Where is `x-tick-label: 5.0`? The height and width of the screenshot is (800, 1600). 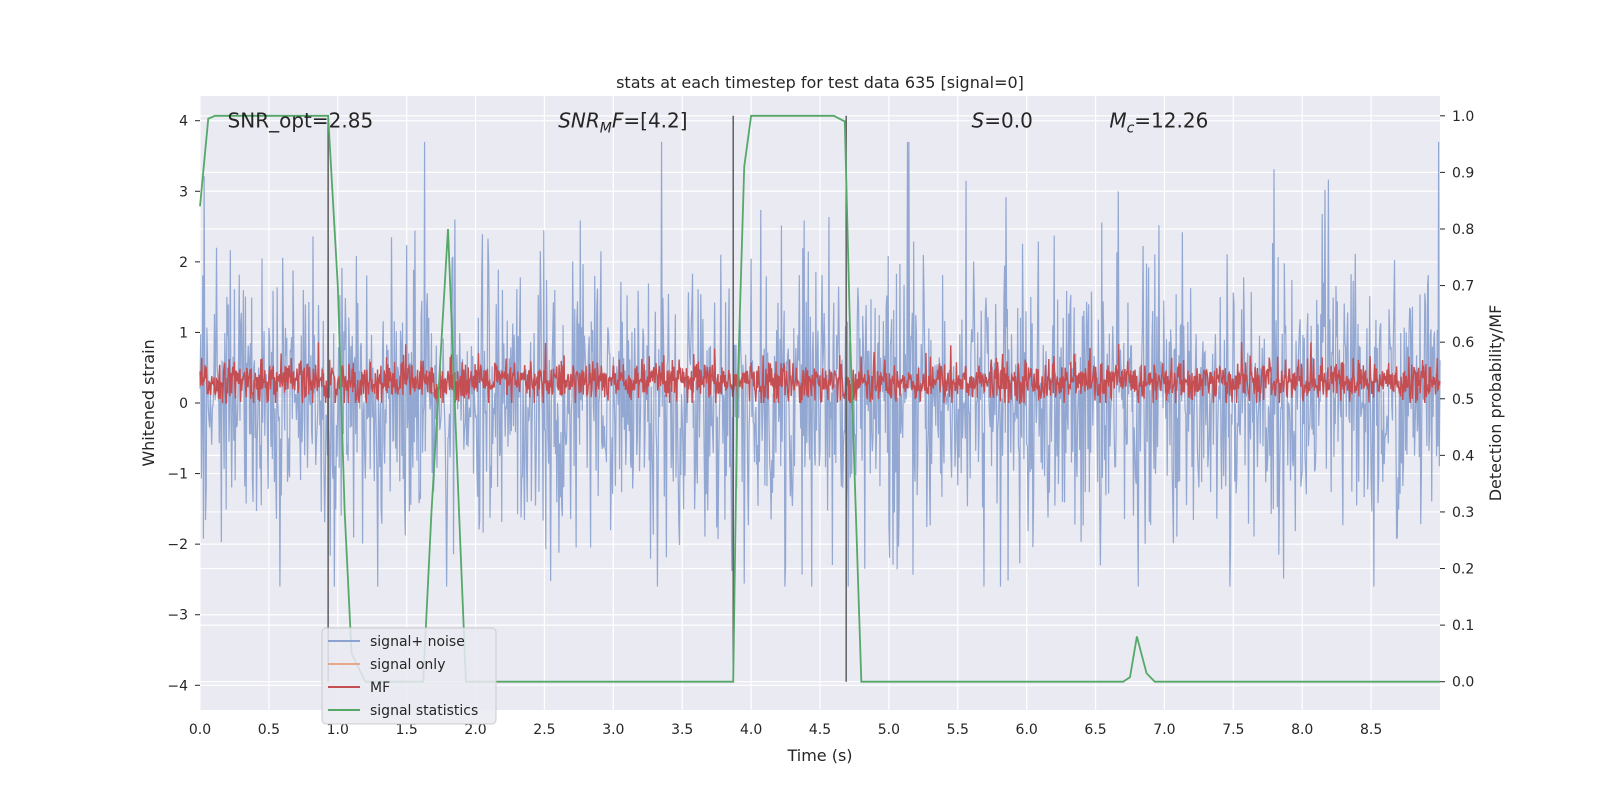 x-tick-label: 5.0 is located at coordinates (889, 730).